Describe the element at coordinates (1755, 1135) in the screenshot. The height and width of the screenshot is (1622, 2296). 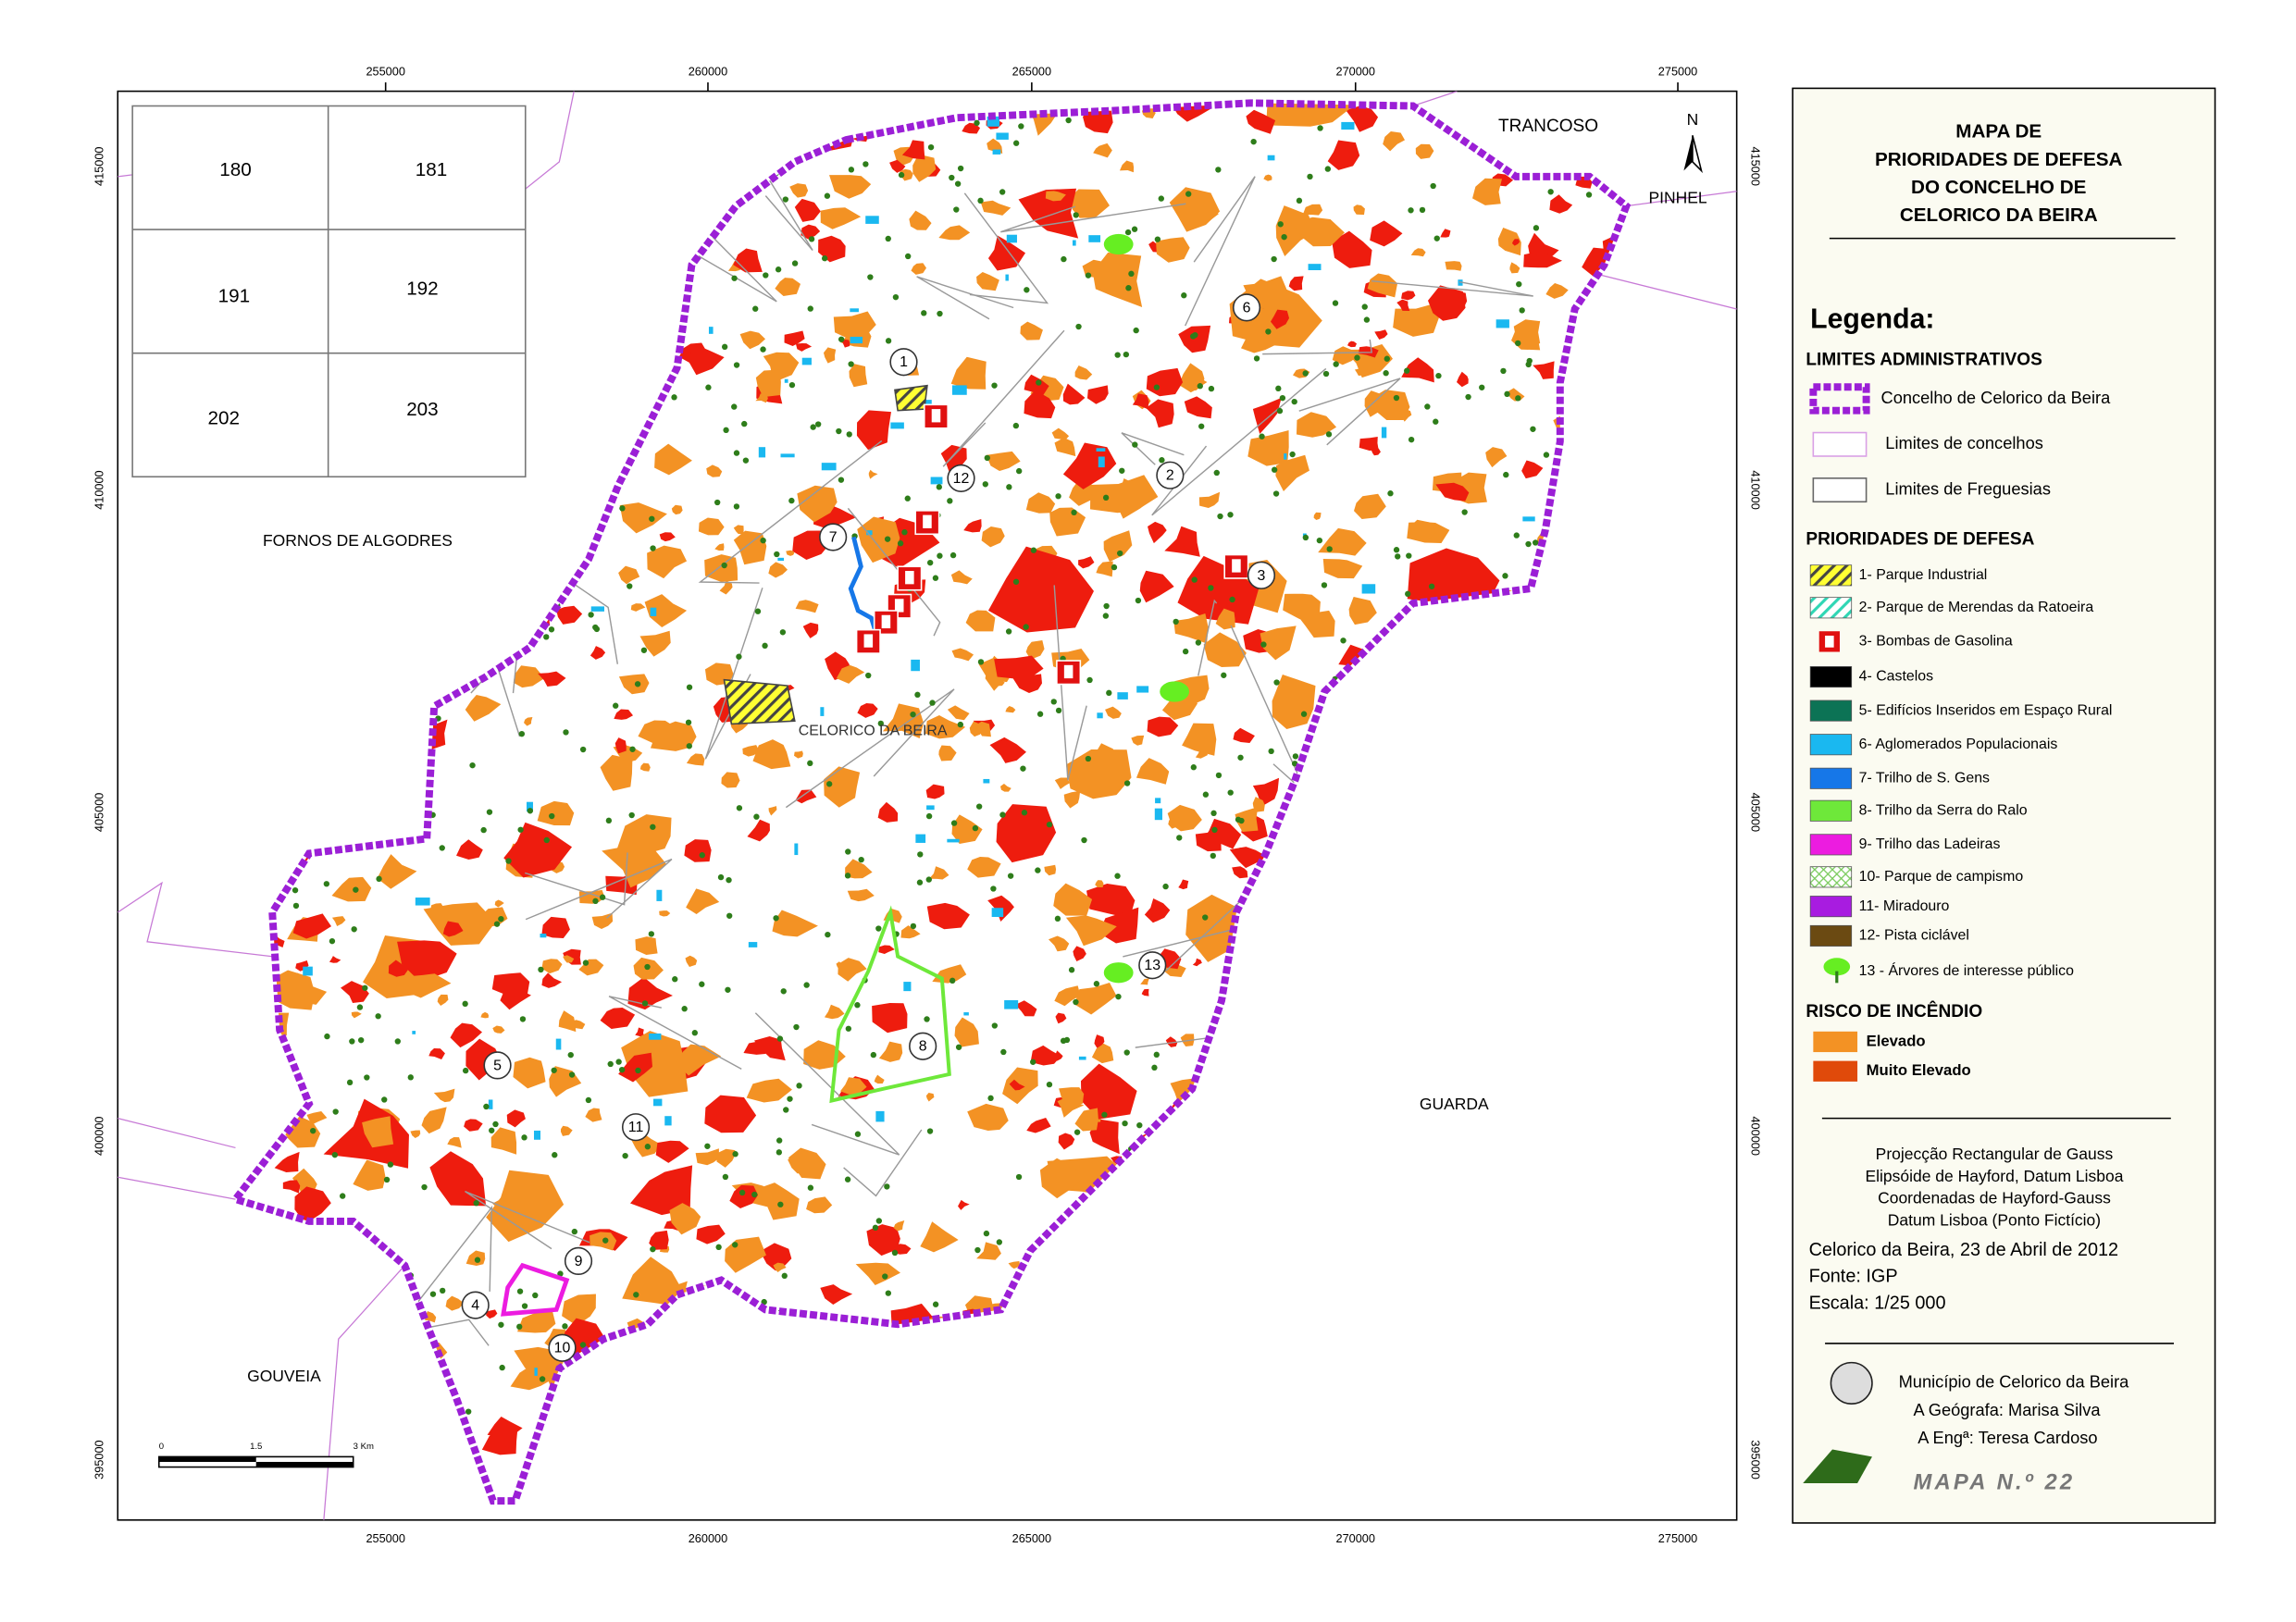
I see `y-coordinate: 400000` at that location.